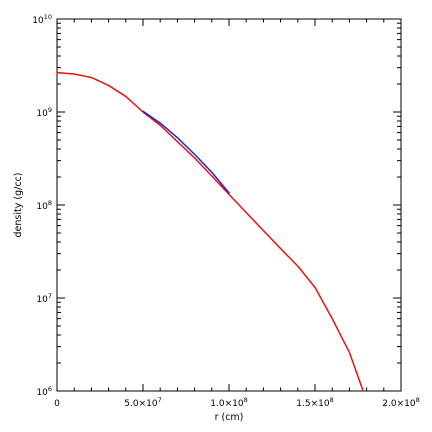 The image size is (432, 432). I want to click on y-axis-label: density (g/cc), so click(18, 205).